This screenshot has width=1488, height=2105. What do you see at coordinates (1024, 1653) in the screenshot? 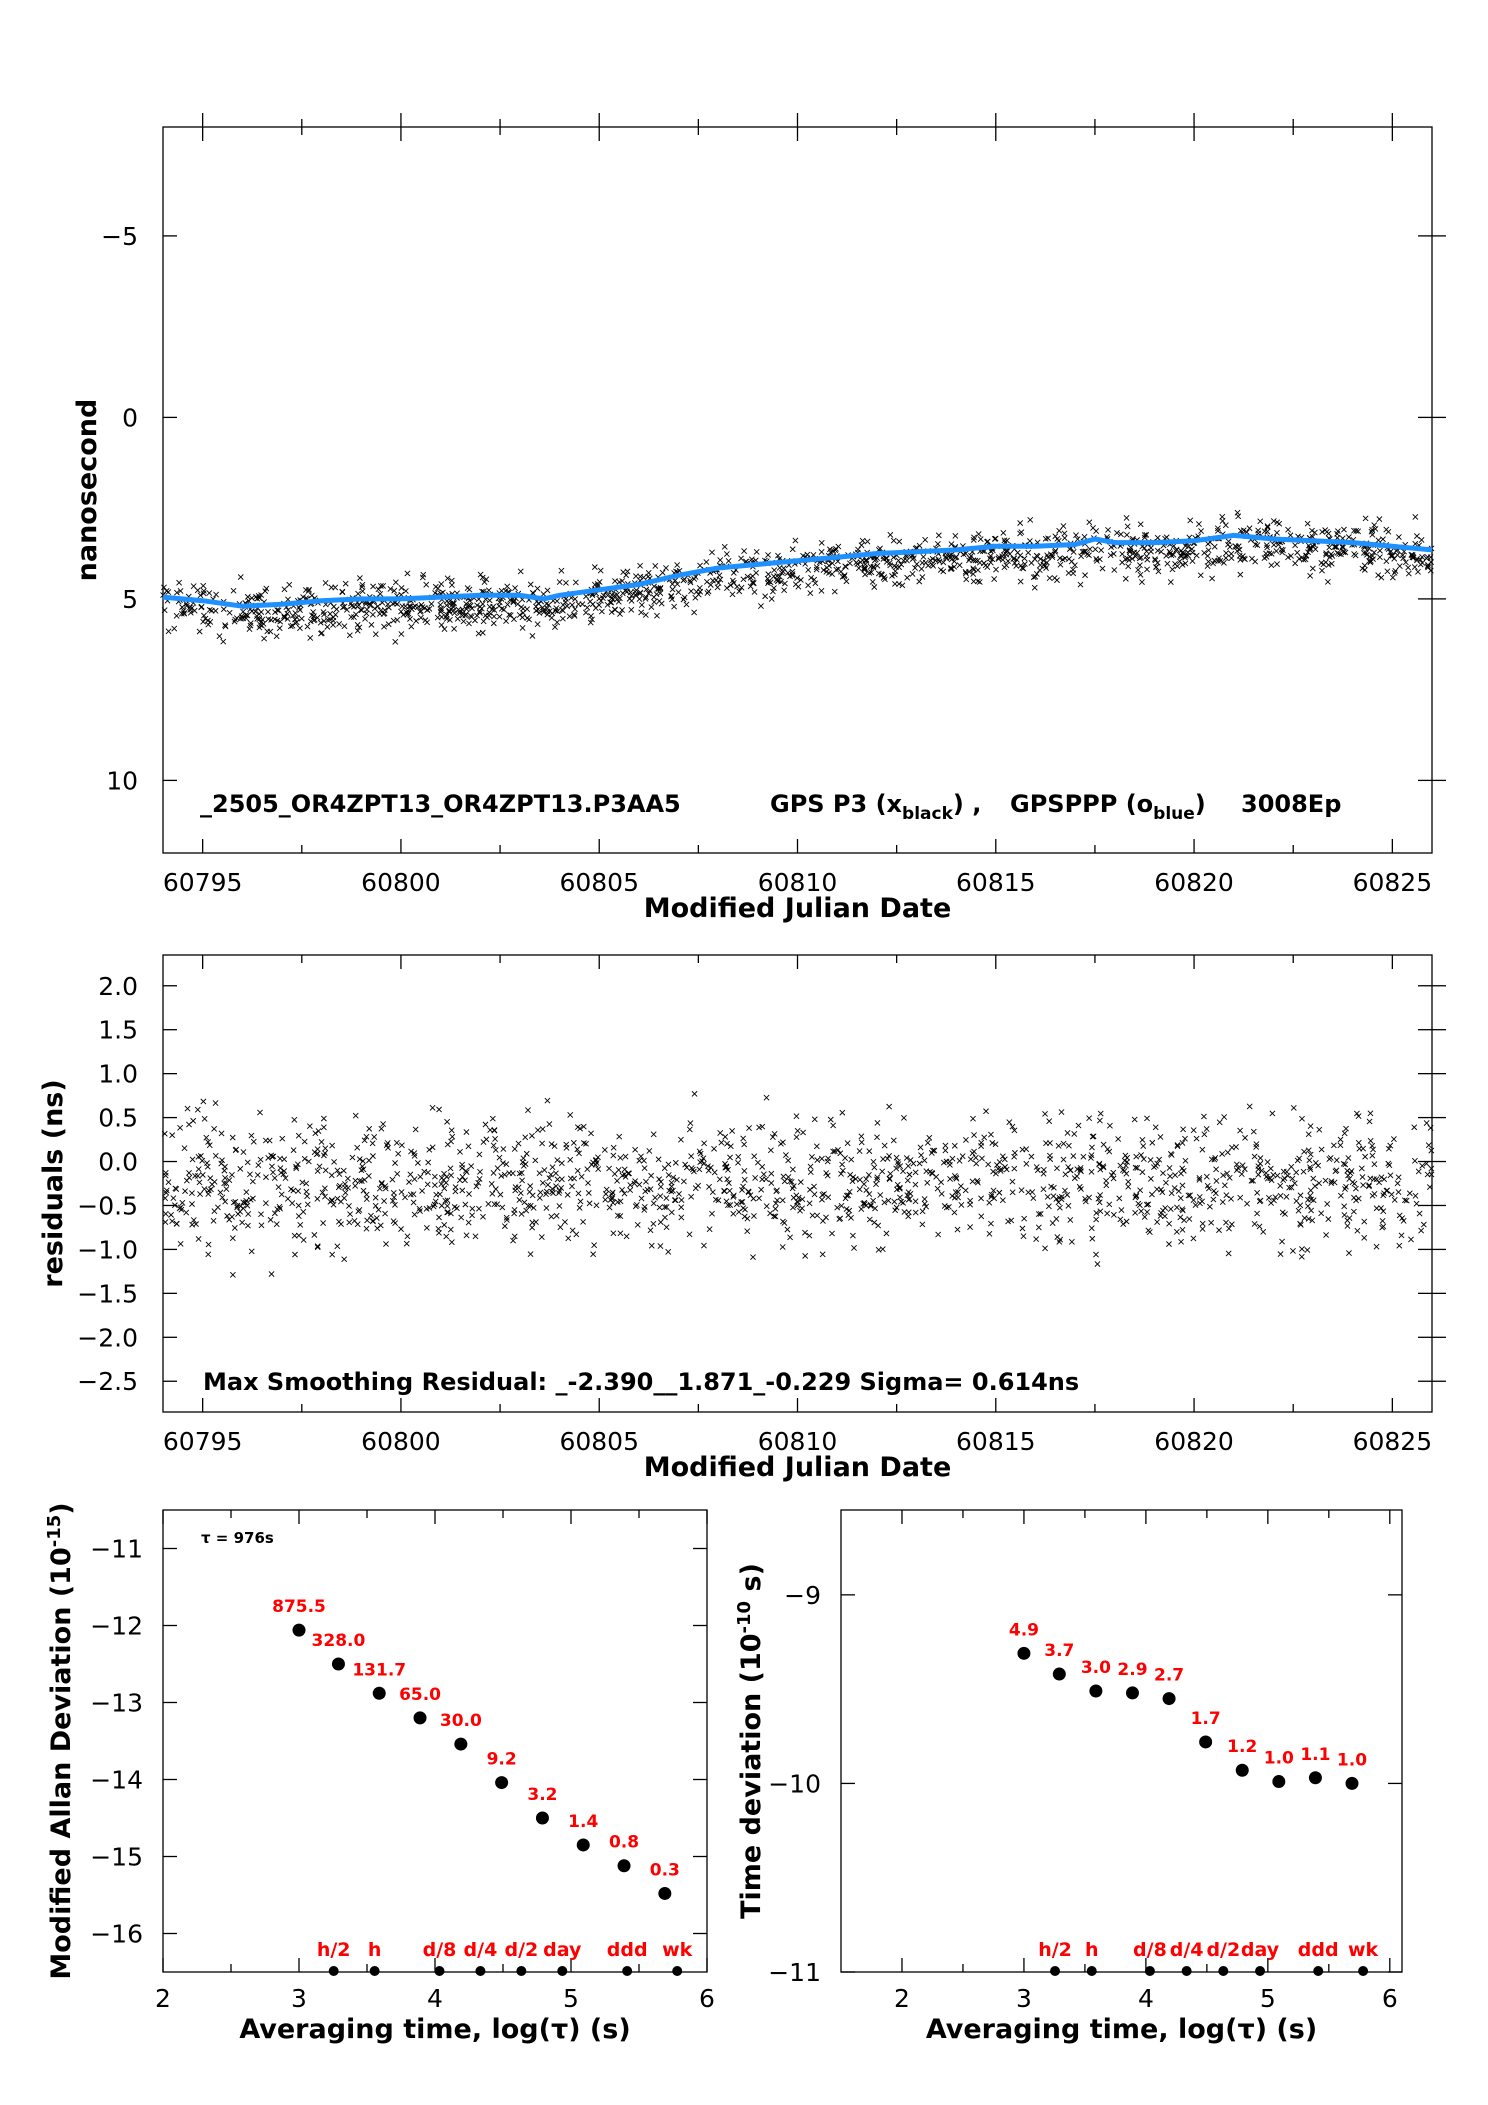
I see `deviation-point` at bounding box center [1024, 1653].